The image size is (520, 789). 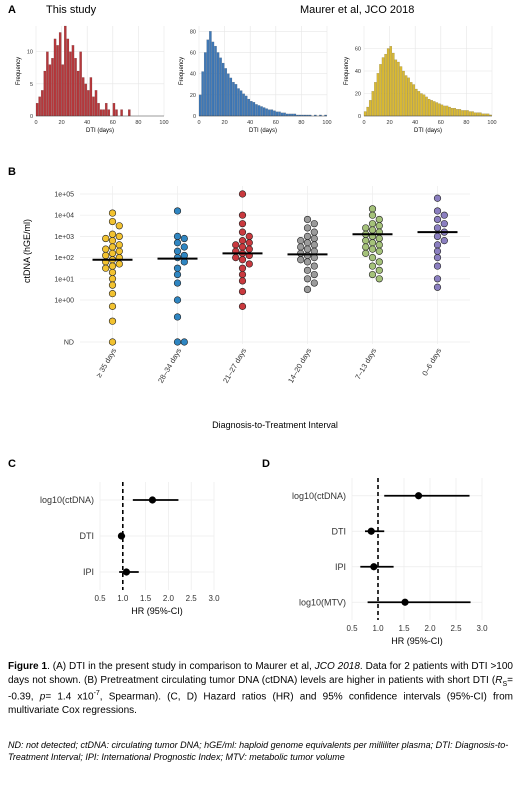 I want to click on y-tick-label: 5, so click(x=31, y=85).